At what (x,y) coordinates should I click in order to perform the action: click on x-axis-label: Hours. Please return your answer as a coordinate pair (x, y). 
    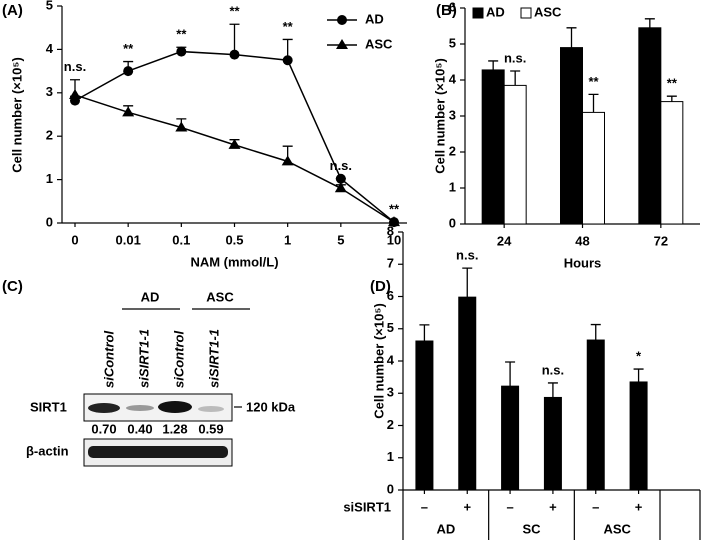
    Looking at the image, I should click on (583, 262).